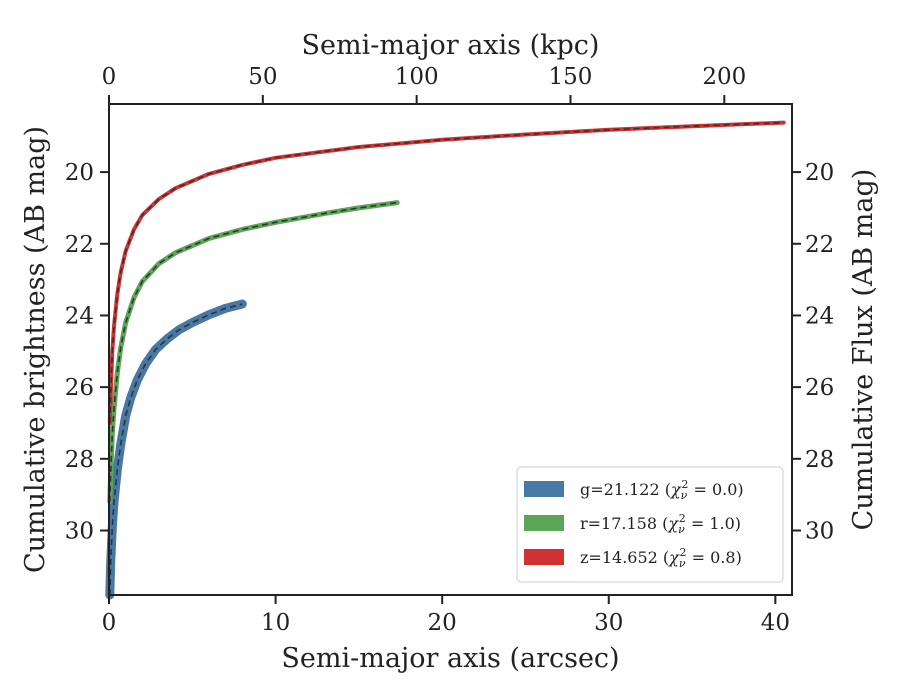 This screenshot has height=700, width=900. I want to click on x-axis-title: Semi-major axis (arcsec), so click(450, 658).